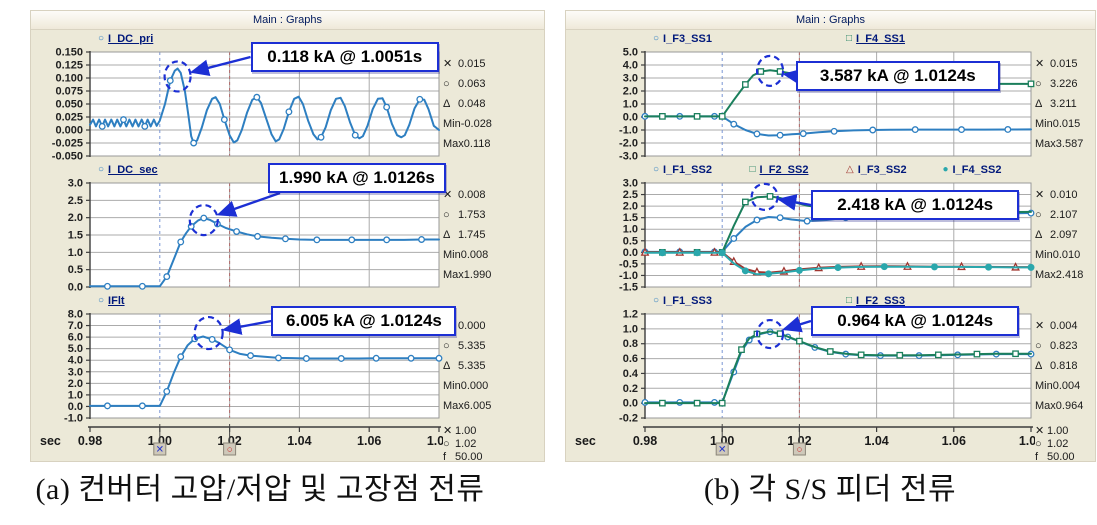 Image resolution: width=1097 pixels, height=525 pixels. I want to click on legend-item-I_F2_SS3: □ I_F2_SS3, so click(934, 301).